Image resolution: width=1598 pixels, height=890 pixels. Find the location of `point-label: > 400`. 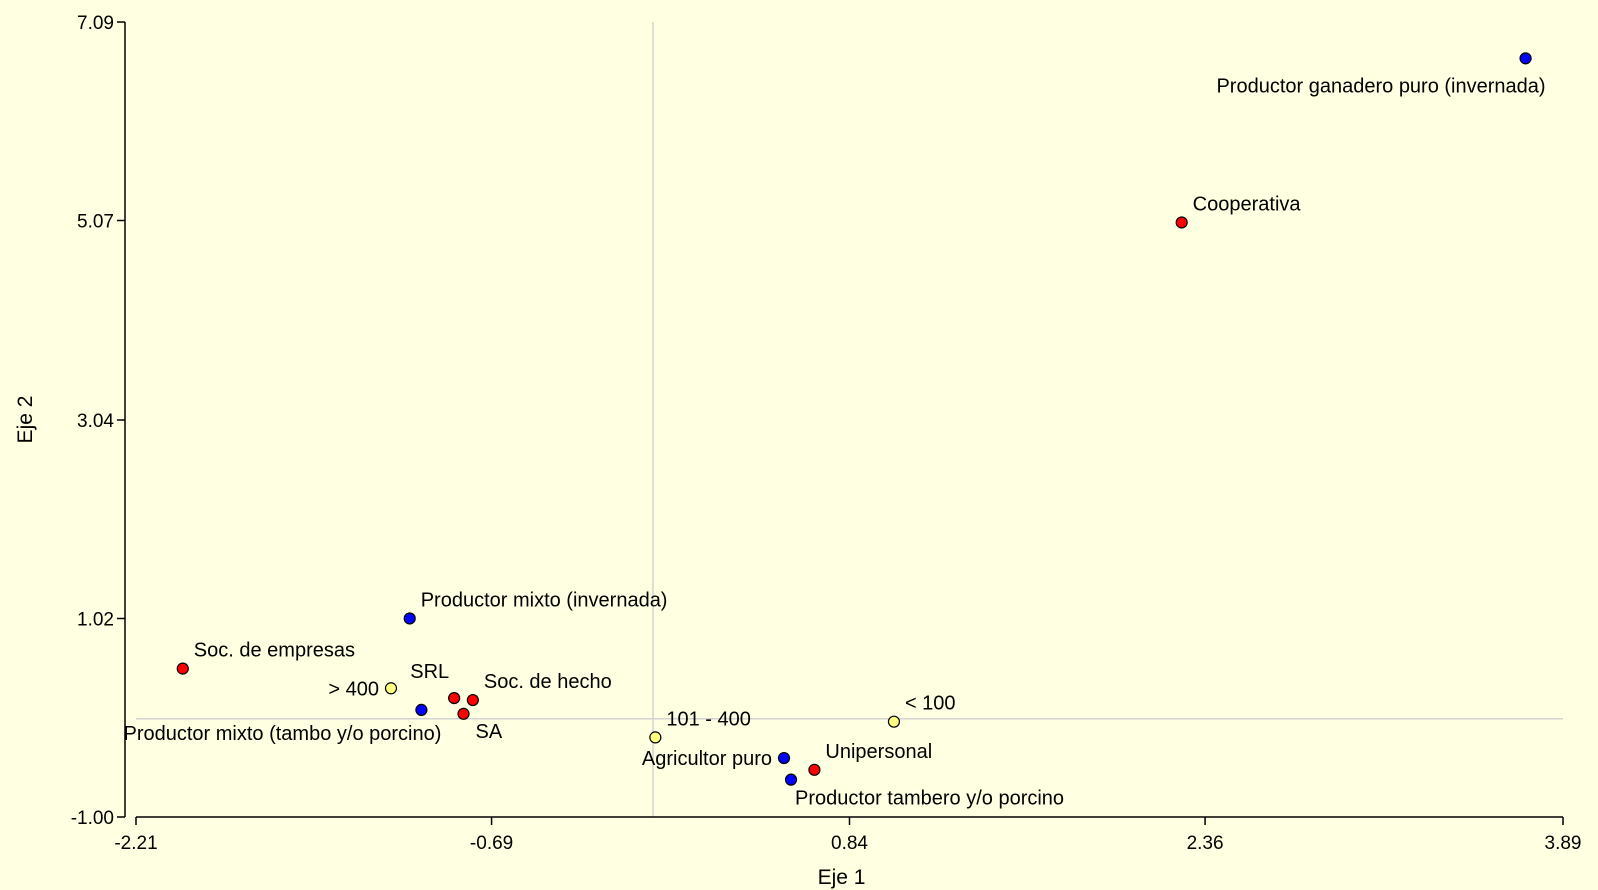

point-label: > 400 is located at coordinates (353, 689).